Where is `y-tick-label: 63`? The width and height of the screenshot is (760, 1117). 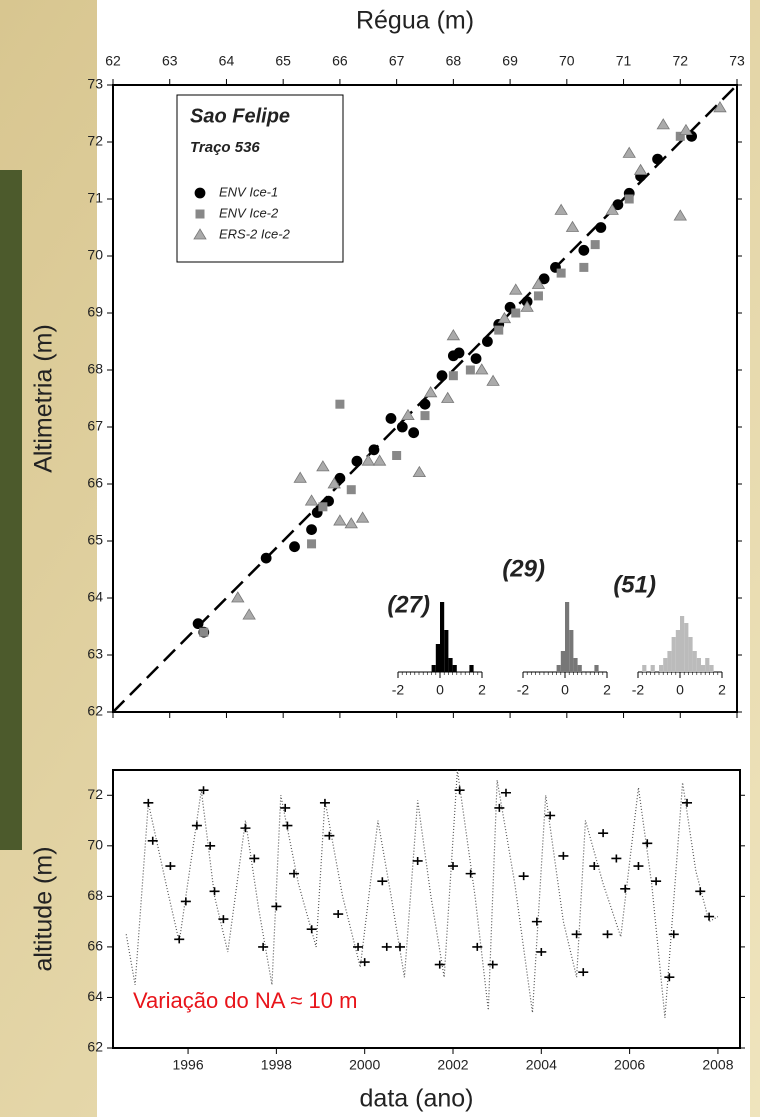
y-tick-label: 63 is located at coordinates (95, 654).